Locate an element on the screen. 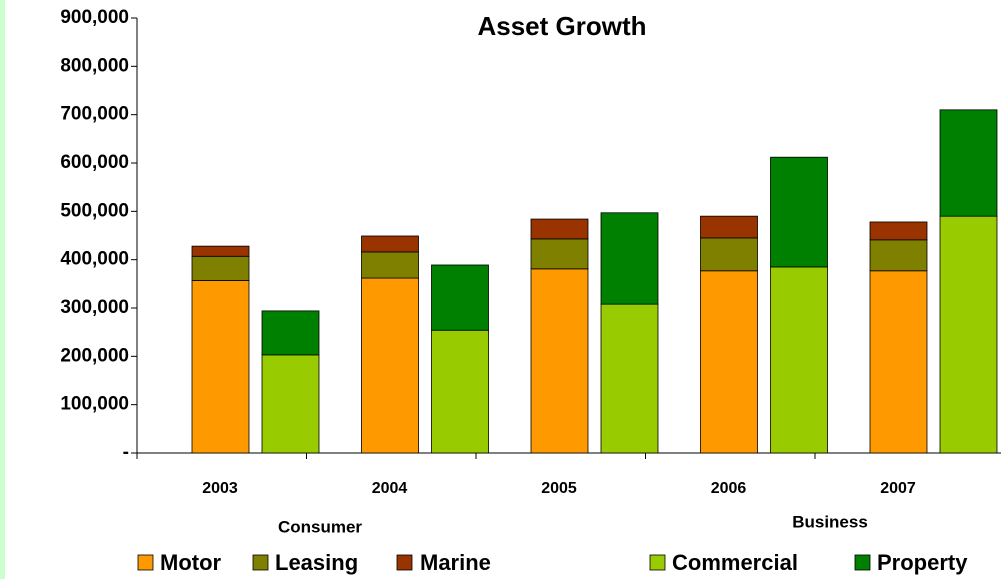 This screenshot has width=1002, height=579. x-tick-label: 2005 is located at coordinates (559, 488).